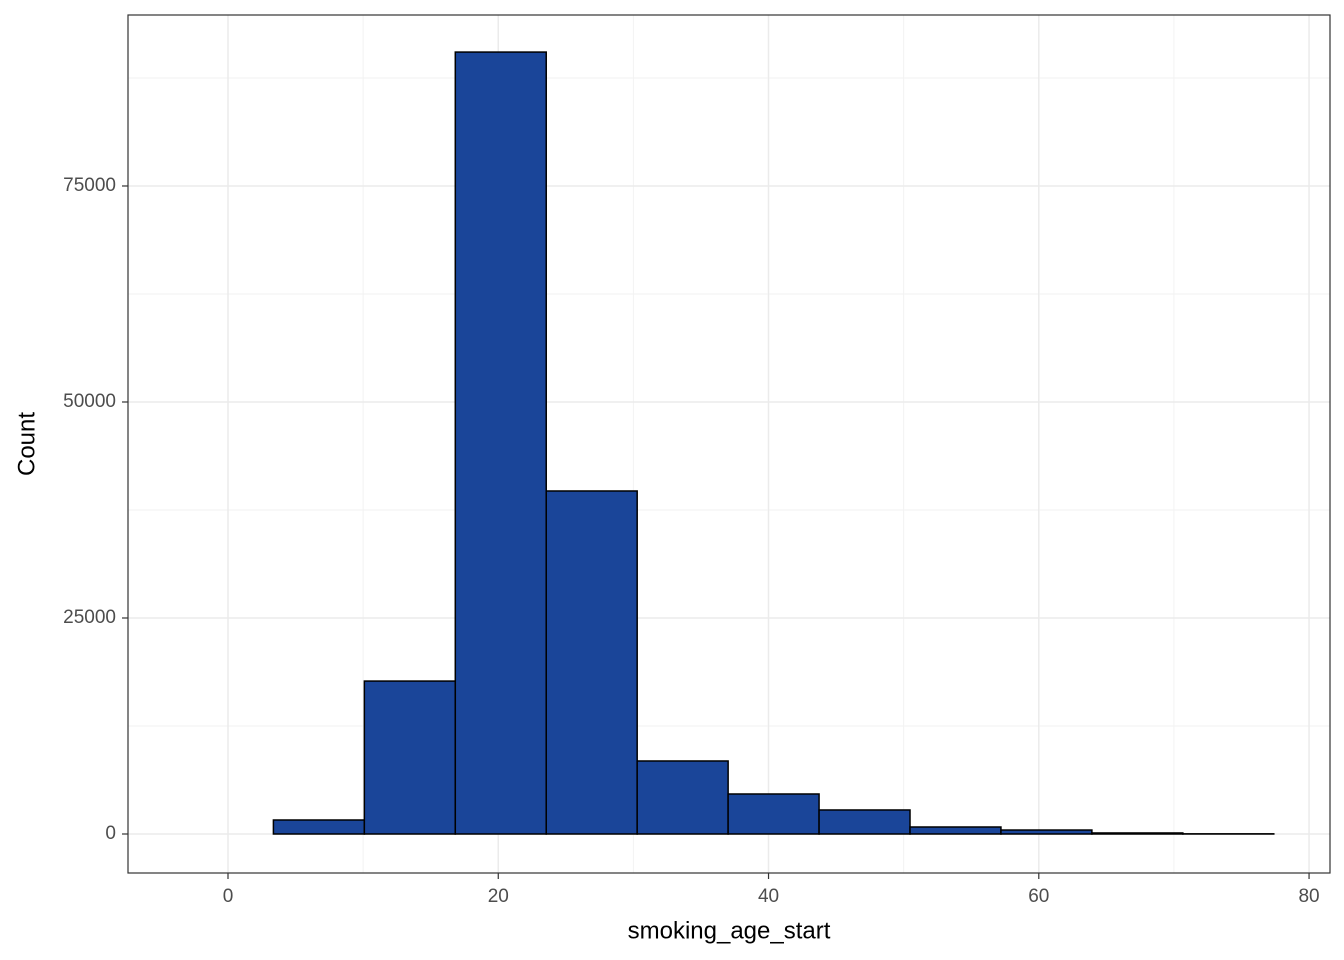  What do you see at coordinates (498, 896) in the screenshot?
I see `x-tick-label: 20` at bounding box center [498, 896].